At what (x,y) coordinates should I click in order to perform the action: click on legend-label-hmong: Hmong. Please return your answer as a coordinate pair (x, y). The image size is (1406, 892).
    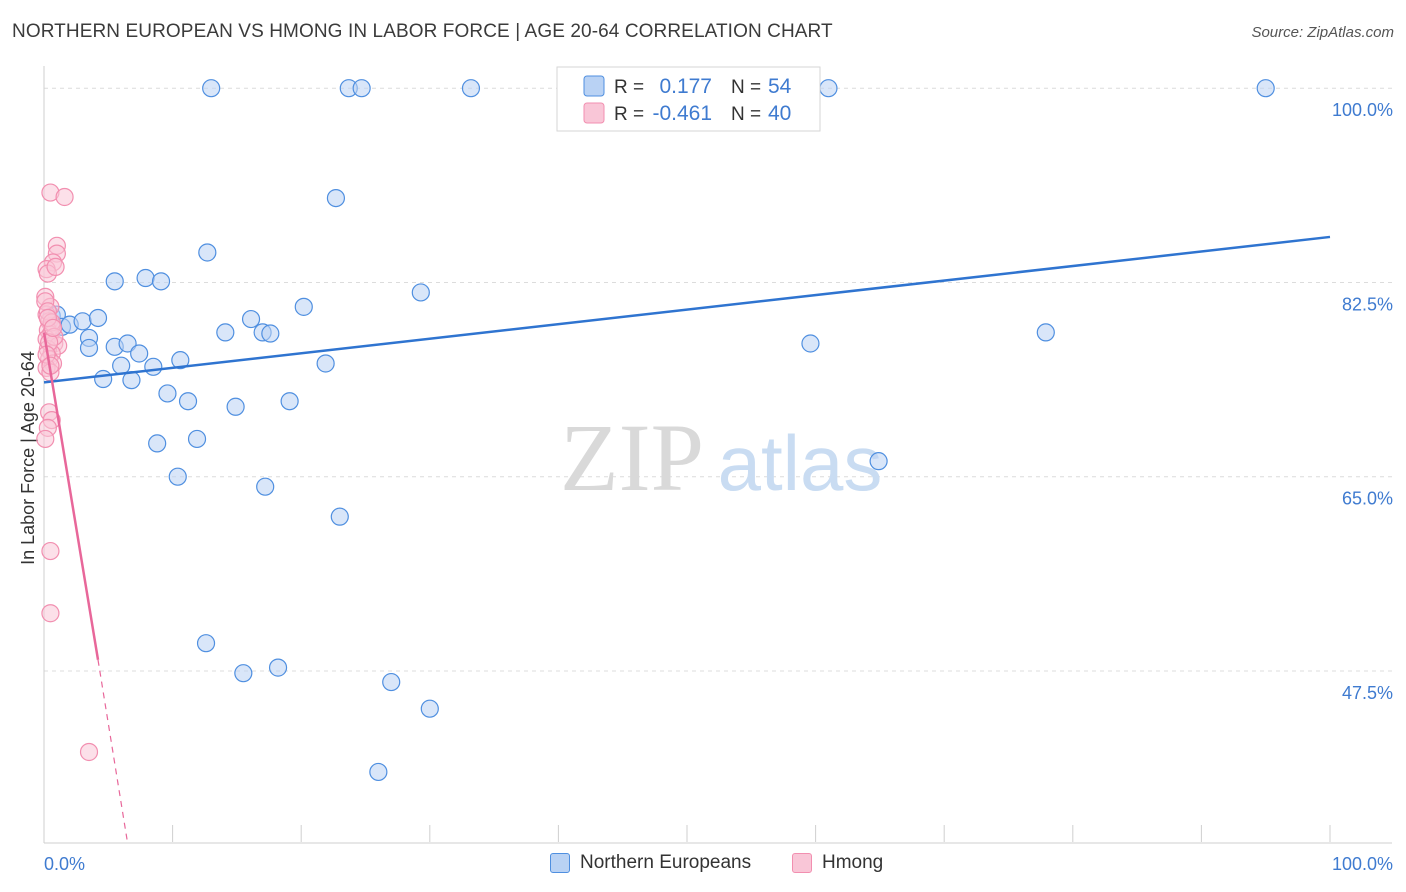
    Looking at the image, I should click on (853, 862).